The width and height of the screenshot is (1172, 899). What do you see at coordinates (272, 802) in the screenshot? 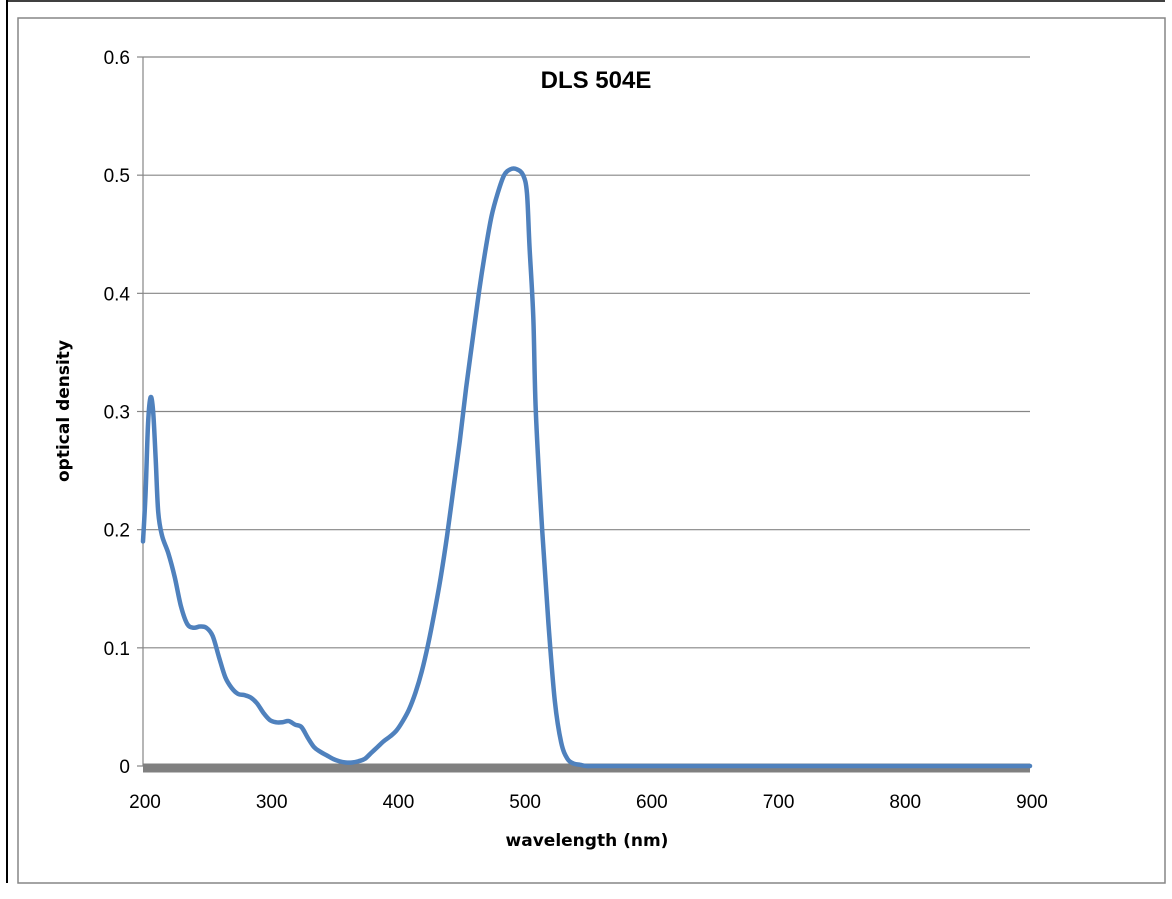
I see `x-tick-label: 300` at bounding box center [272, 802].